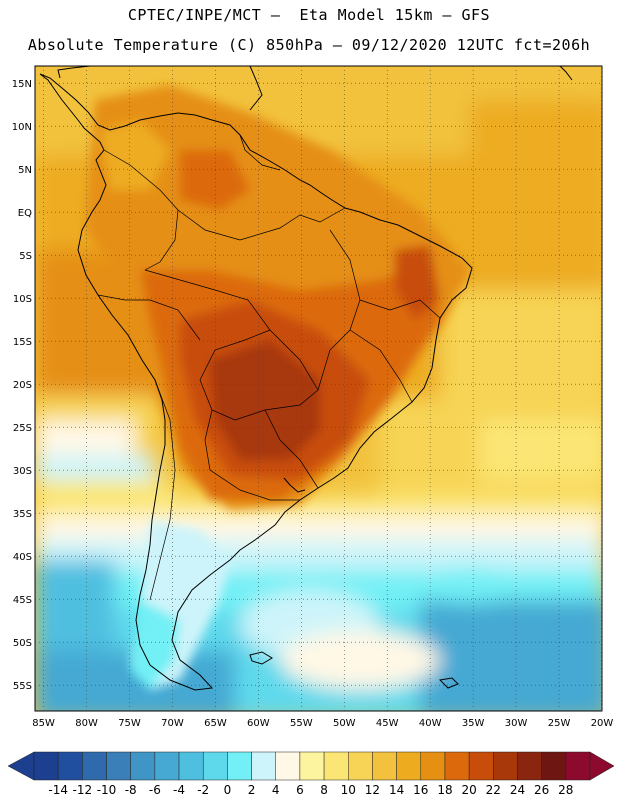  Describe the element at coordinates (517, 790) in the screenshot. I see `colorbar-label: 24` at that location.